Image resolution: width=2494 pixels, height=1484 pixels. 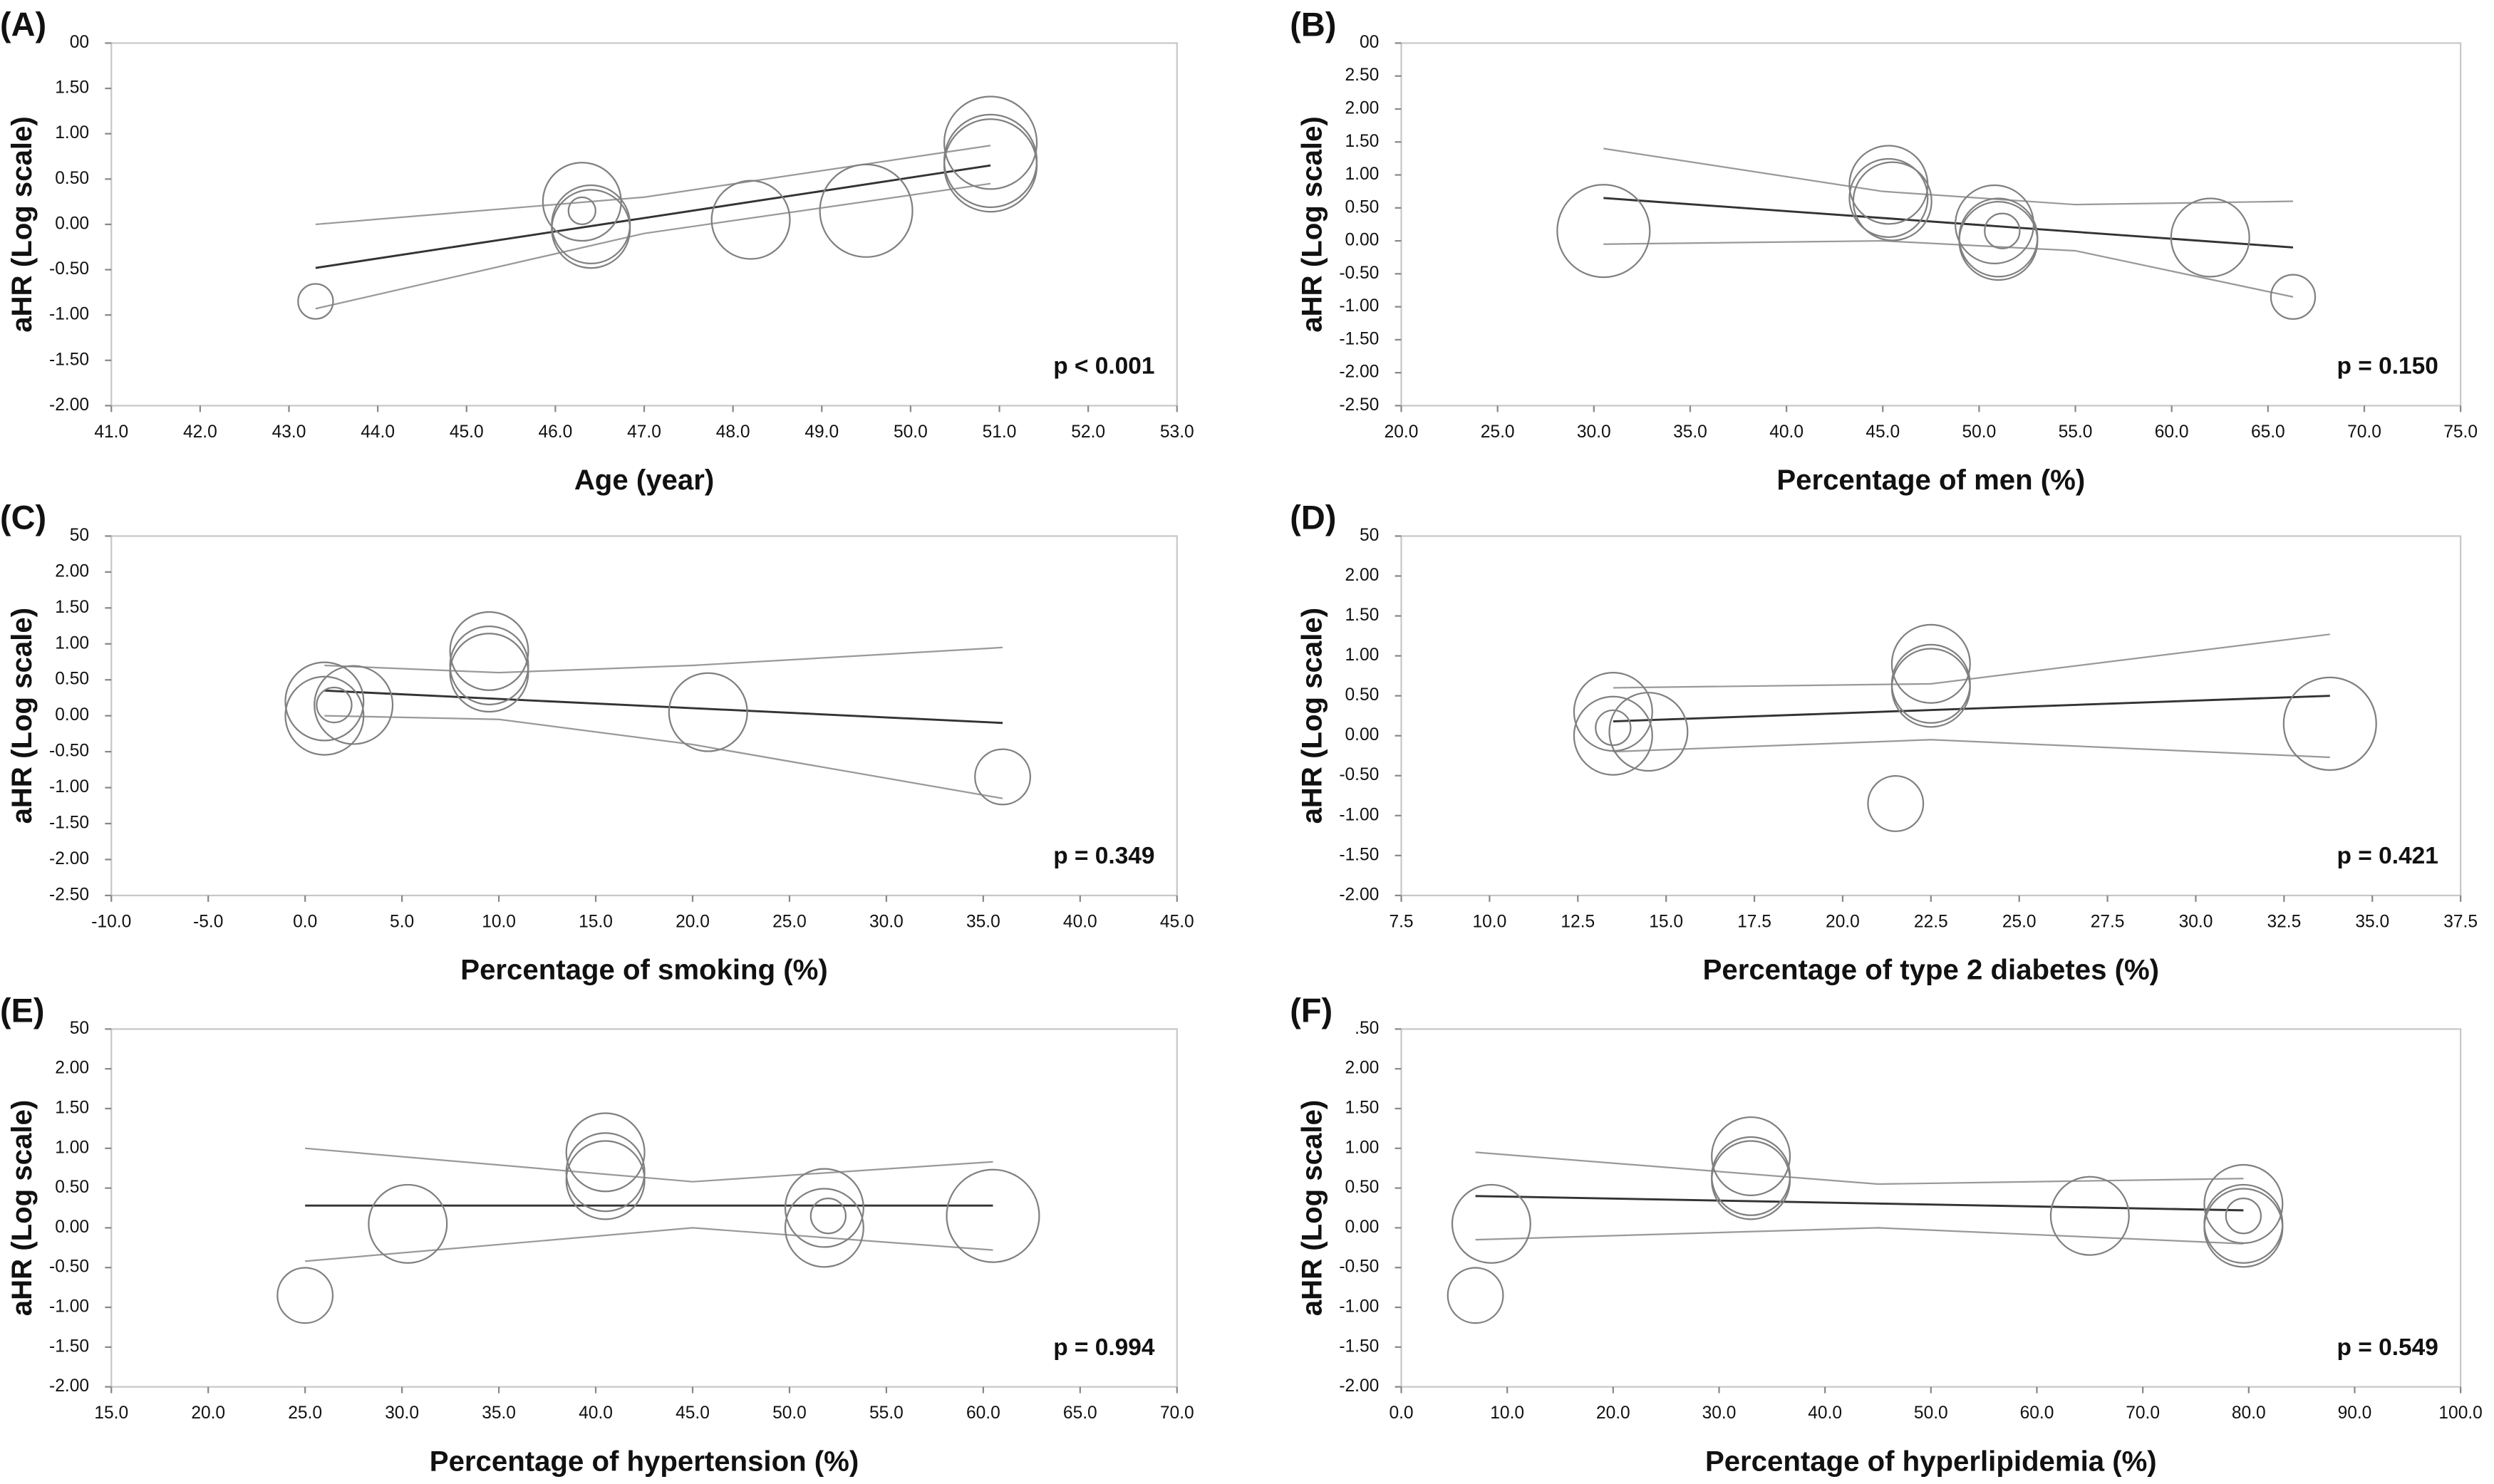 I want to click on x-tick-label: 20.0, so click(x=693, y=921).